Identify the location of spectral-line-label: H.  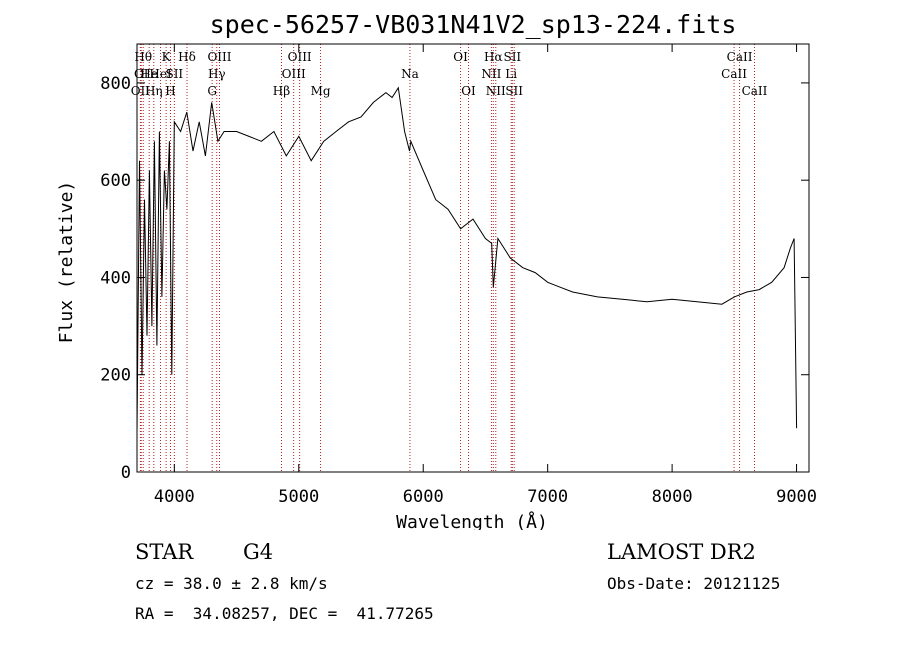
(170, 91).